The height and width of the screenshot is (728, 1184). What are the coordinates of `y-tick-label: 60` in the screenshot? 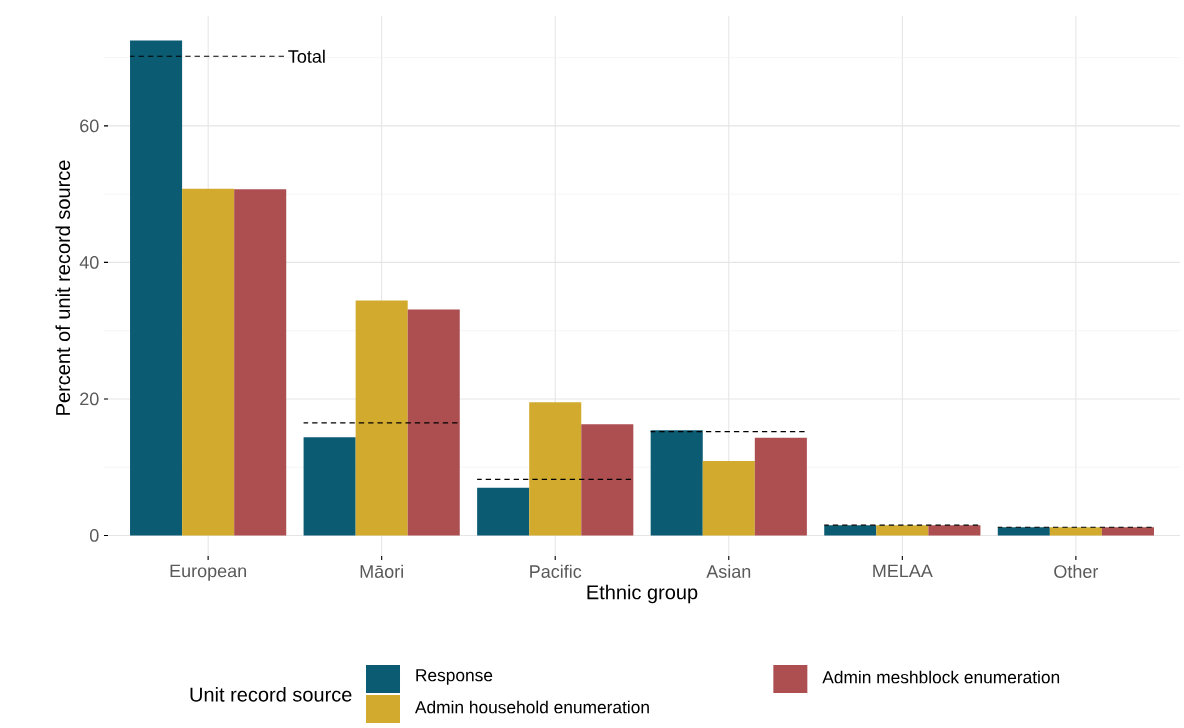 It's located at (89, 126).